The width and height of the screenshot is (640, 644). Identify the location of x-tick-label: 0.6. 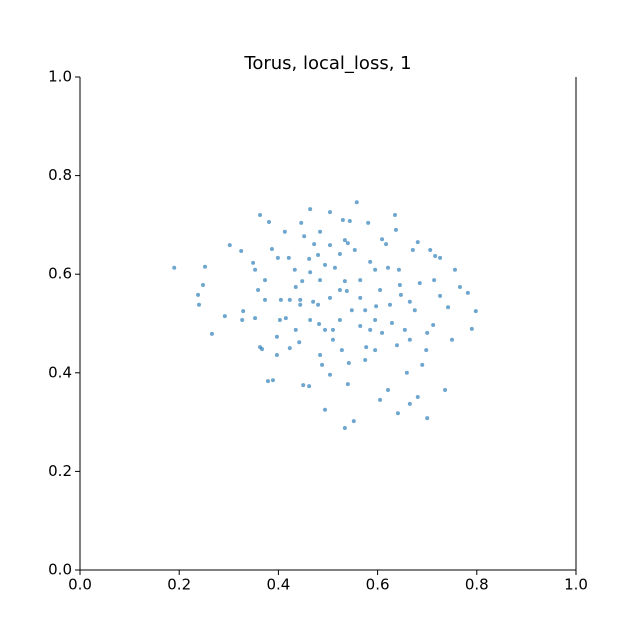
(378, 585).